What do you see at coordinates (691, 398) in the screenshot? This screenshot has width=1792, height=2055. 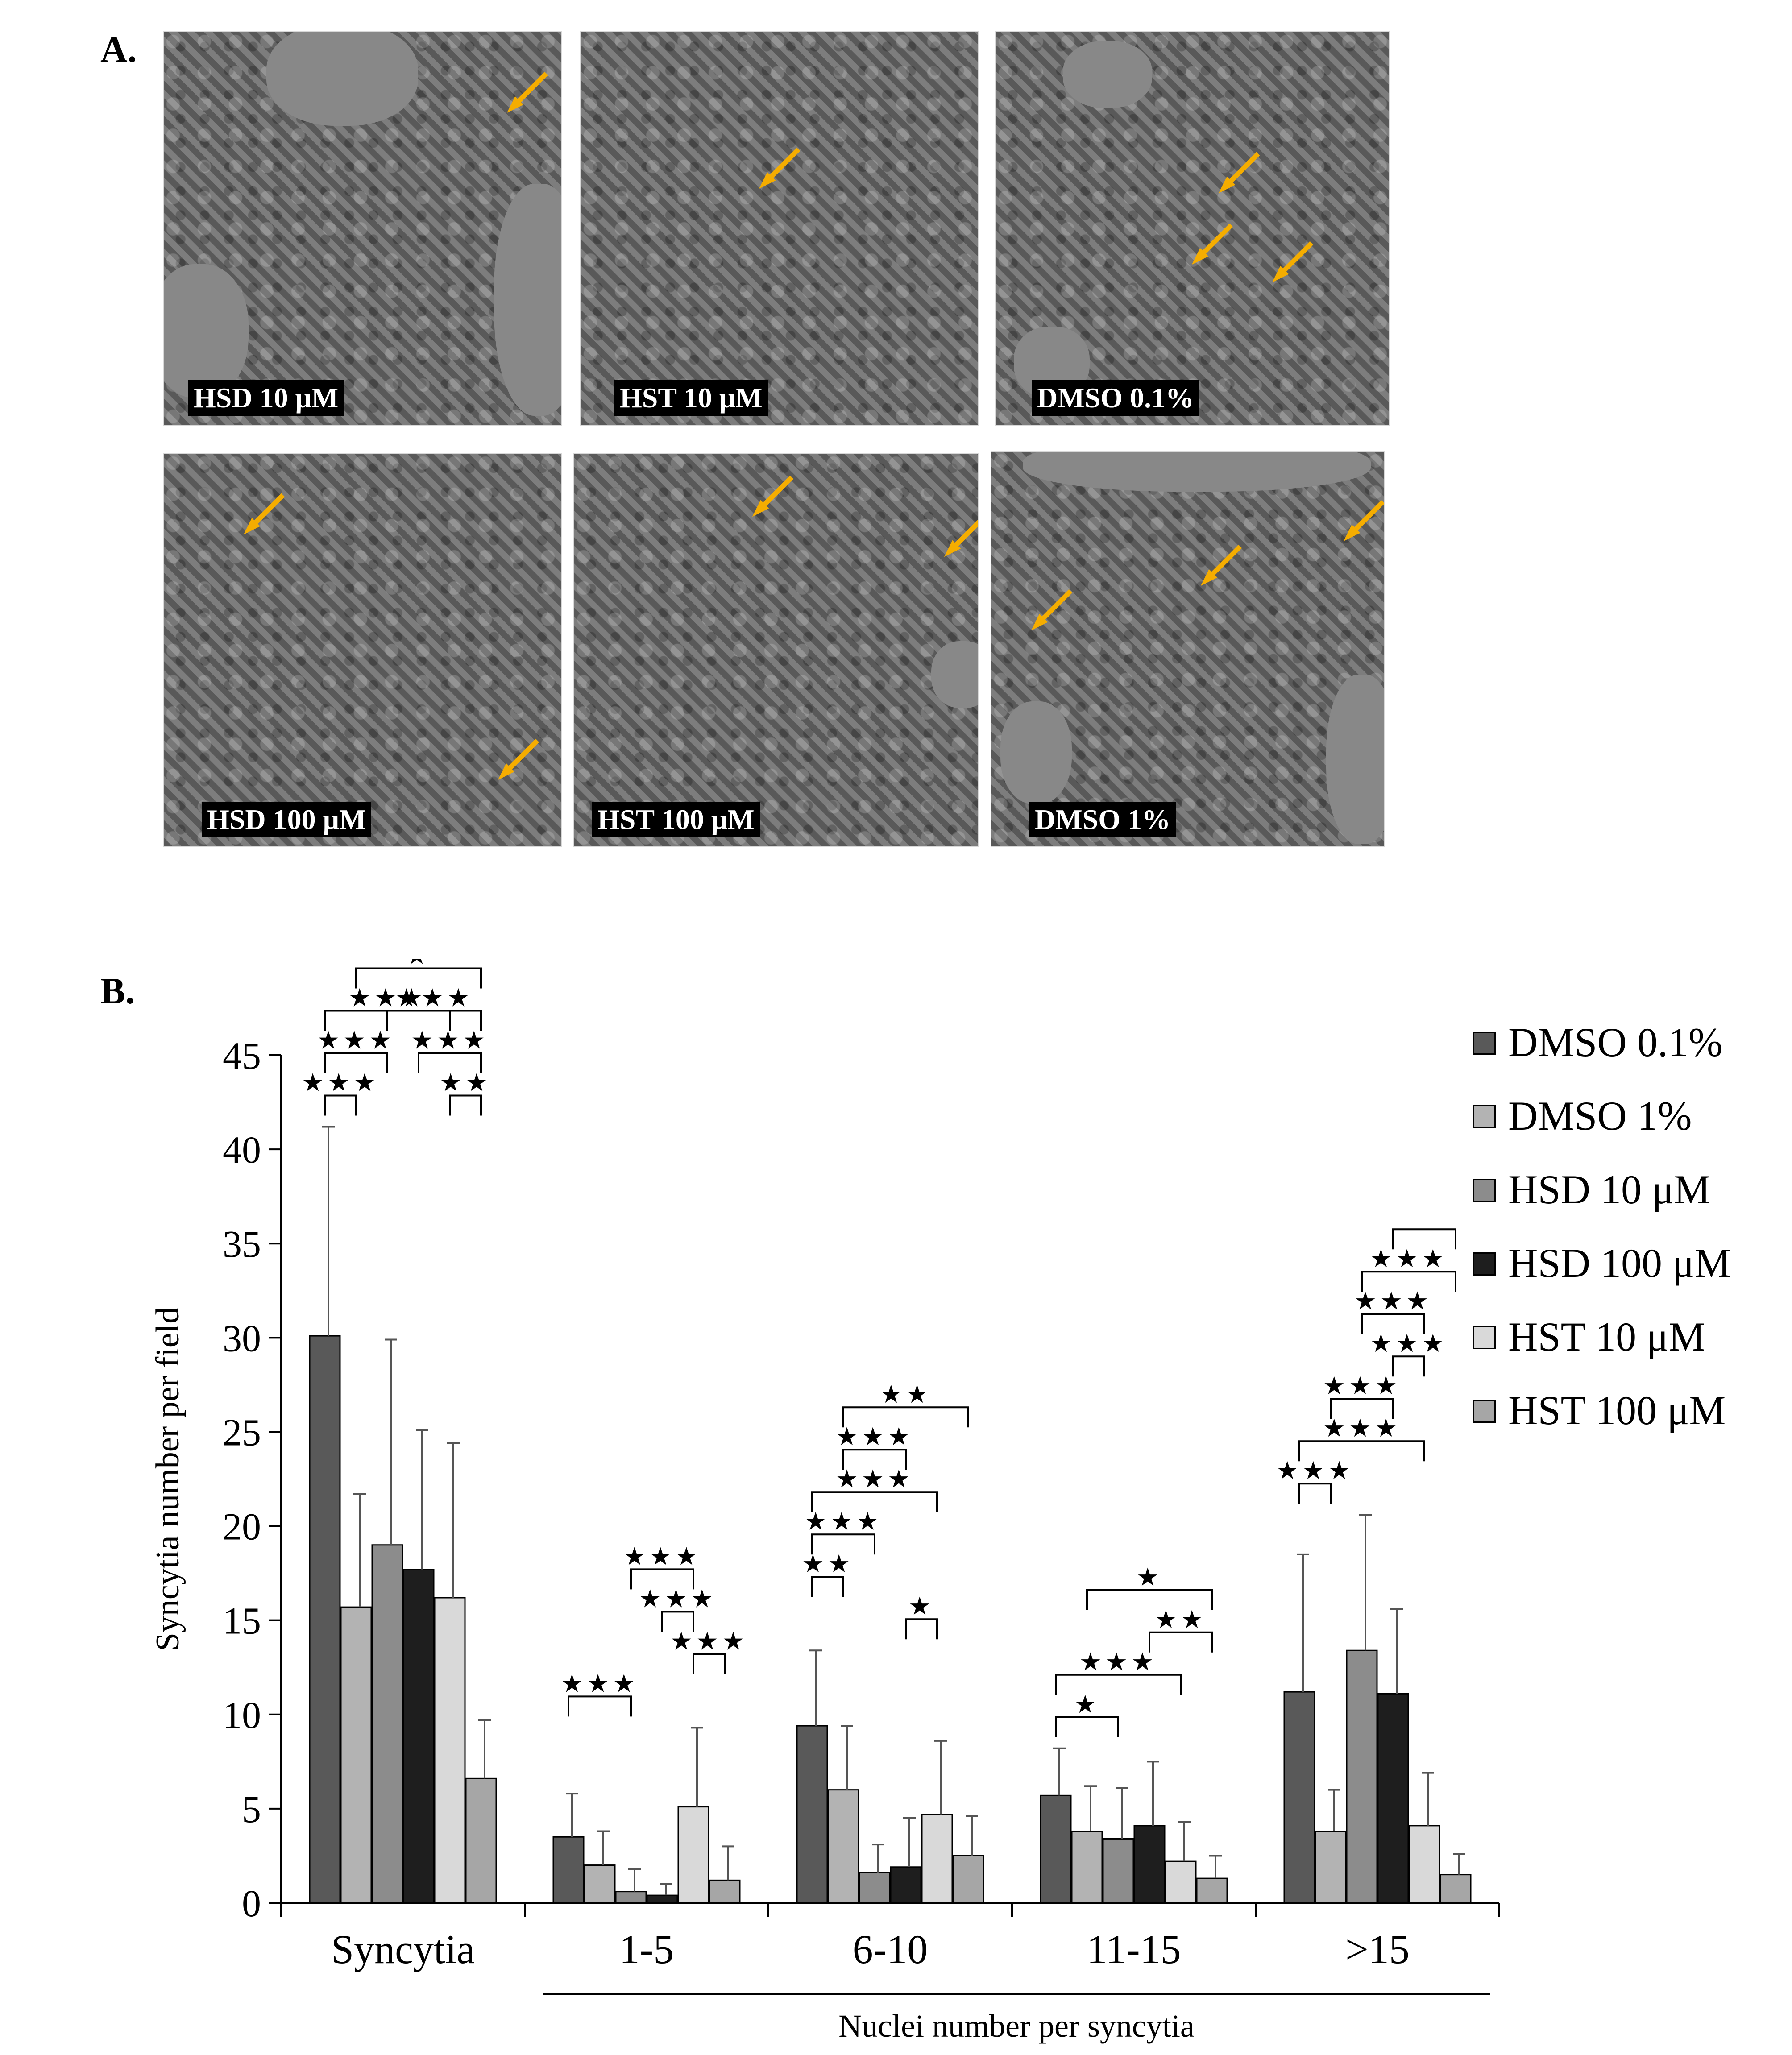 I see `micrograph-label: HST 10 μM` at bounding box center [691, 398].